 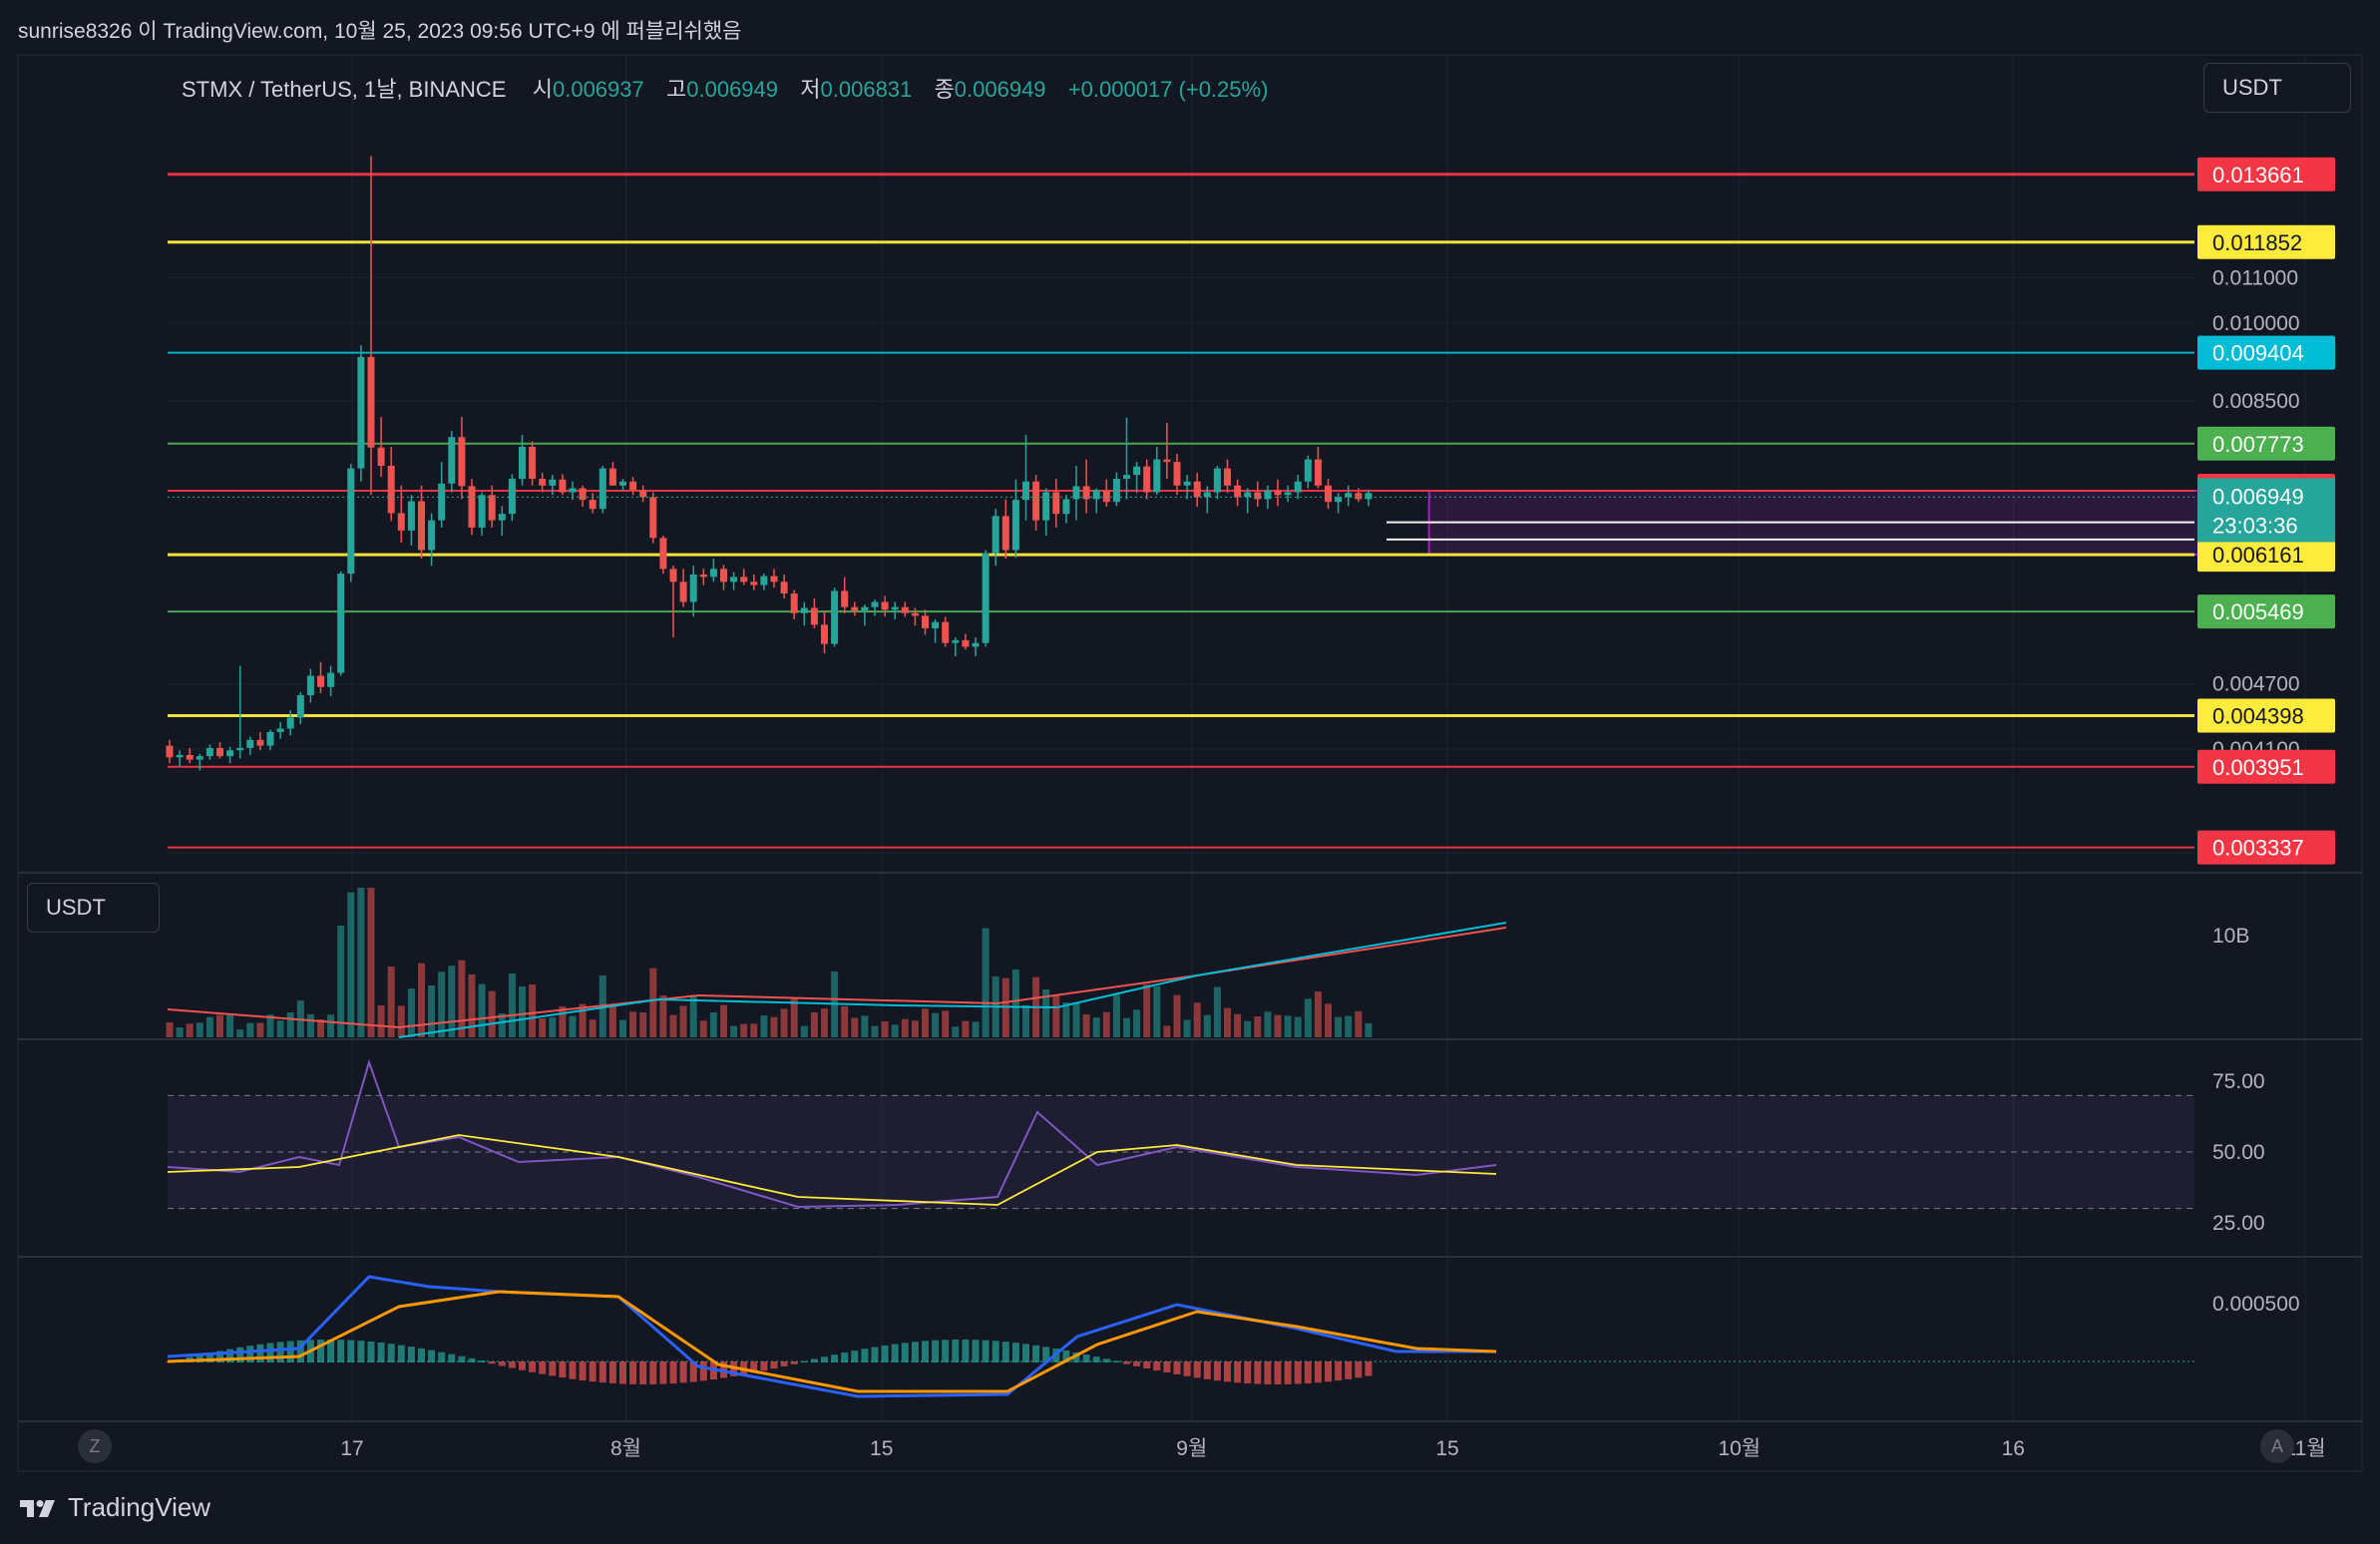 What do you see at coordinates (2239, 1223) in the screenshot?
I see `rsi-axis-tick: 25.00` at bounding box center [2239, 1223].